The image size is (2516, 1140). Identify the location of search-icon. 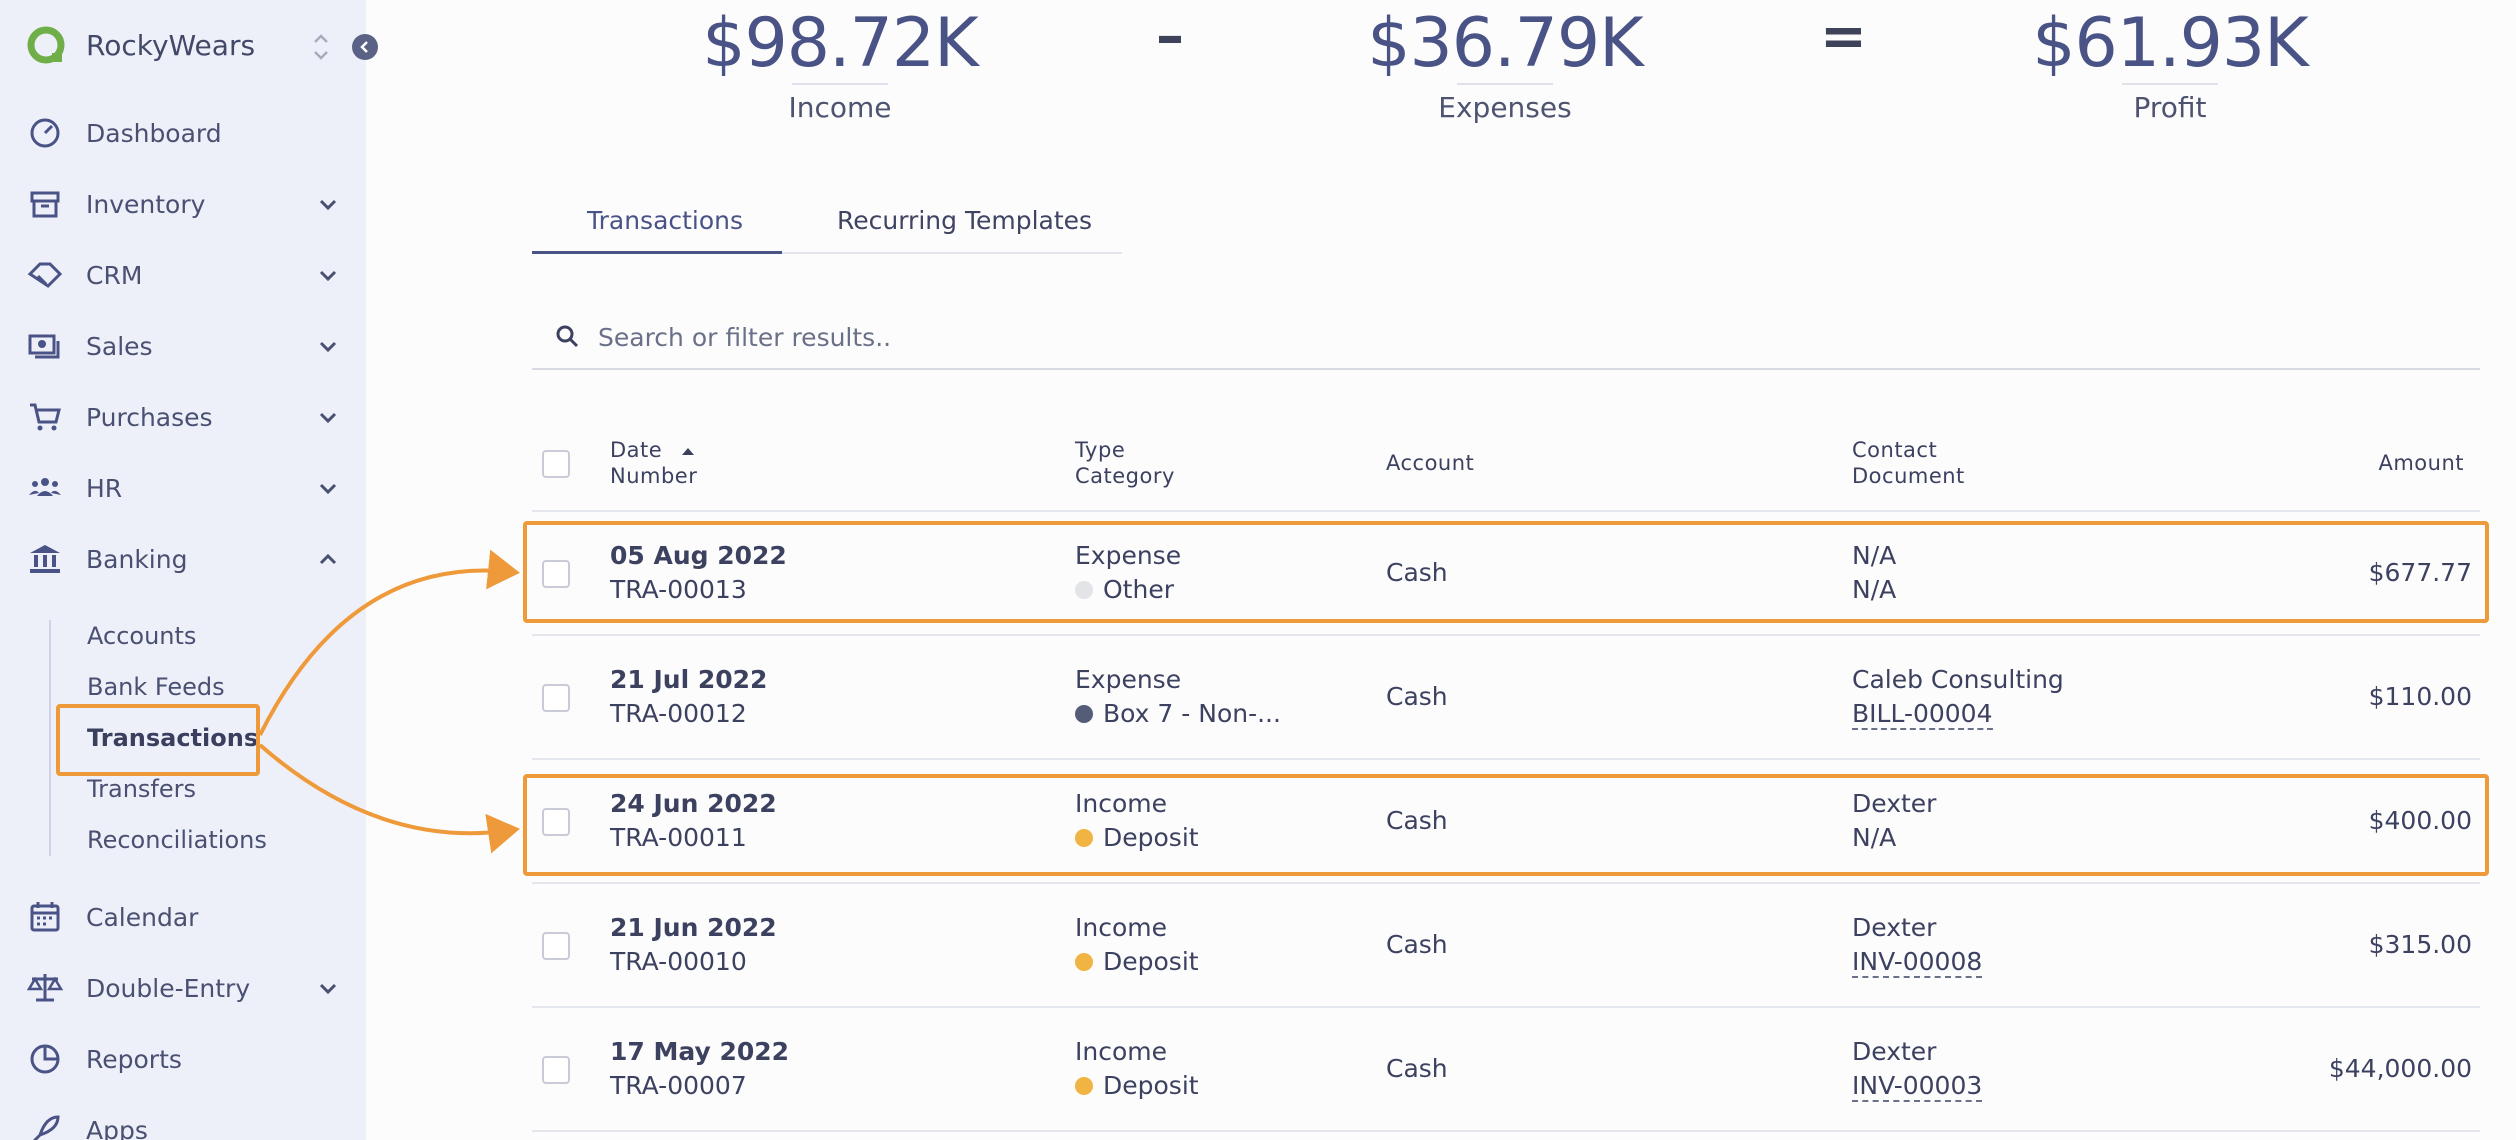
(567, 336).